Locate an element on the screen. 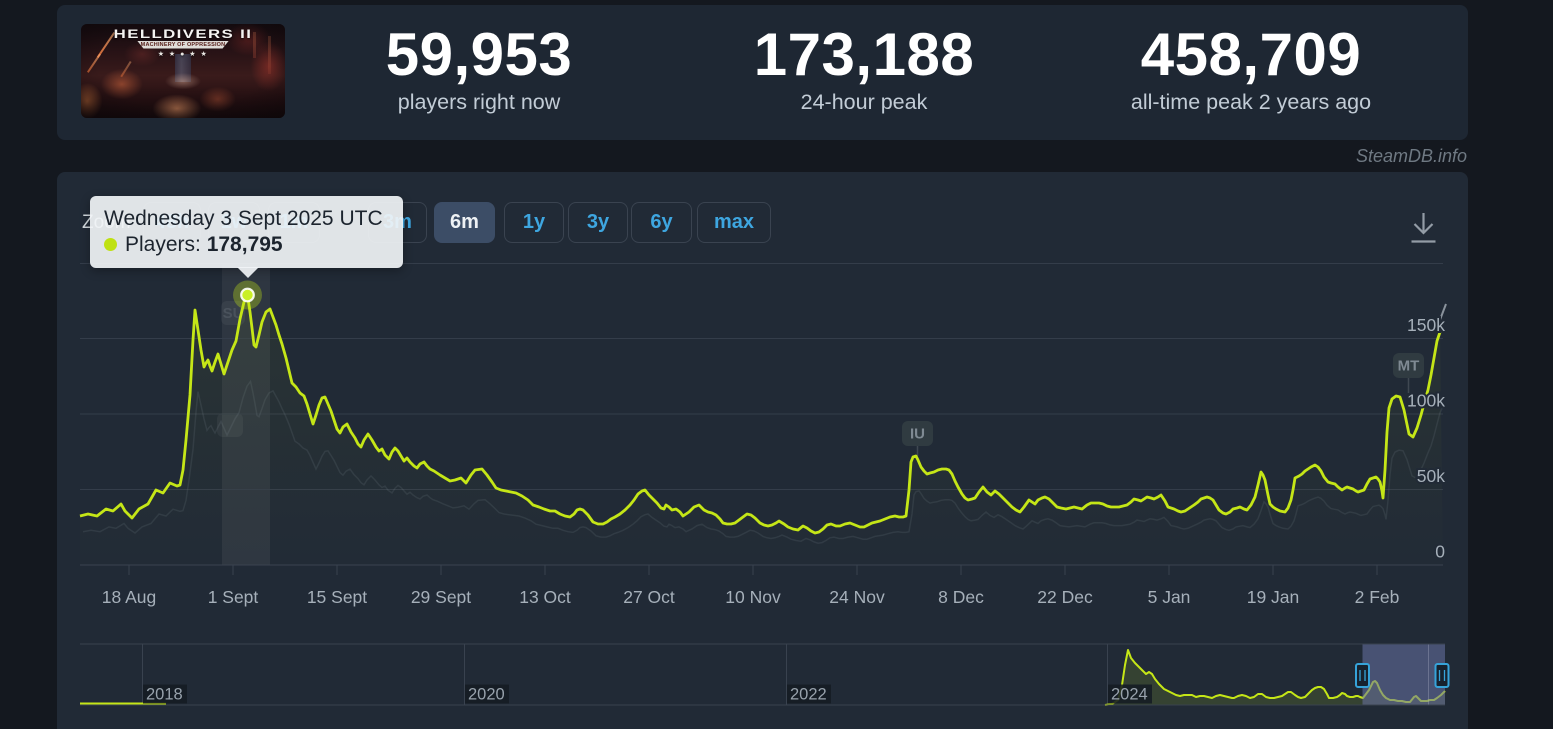 The width and height of the screenshot is (1553, 729). svg-text: SU is located at coordinates (233, 313).